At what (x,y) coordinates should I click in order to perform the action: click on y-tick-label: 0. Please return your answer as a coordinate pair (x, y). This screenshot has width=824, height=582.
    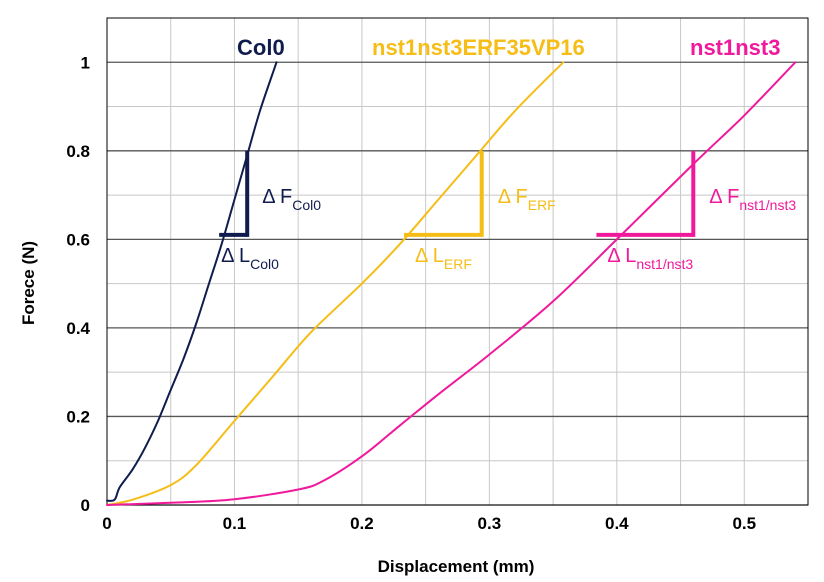
    Looking at the image, I should click on (85, 505).